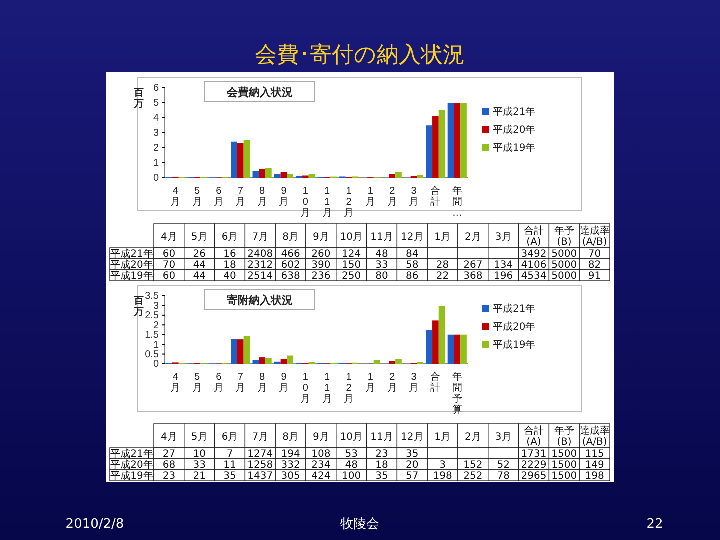 The image size is (720, 540). What do you see at coordinates (534, 236) in the screenshot?
I see `x-tick-label: 合計(A)` at bounding box center [534, 236].